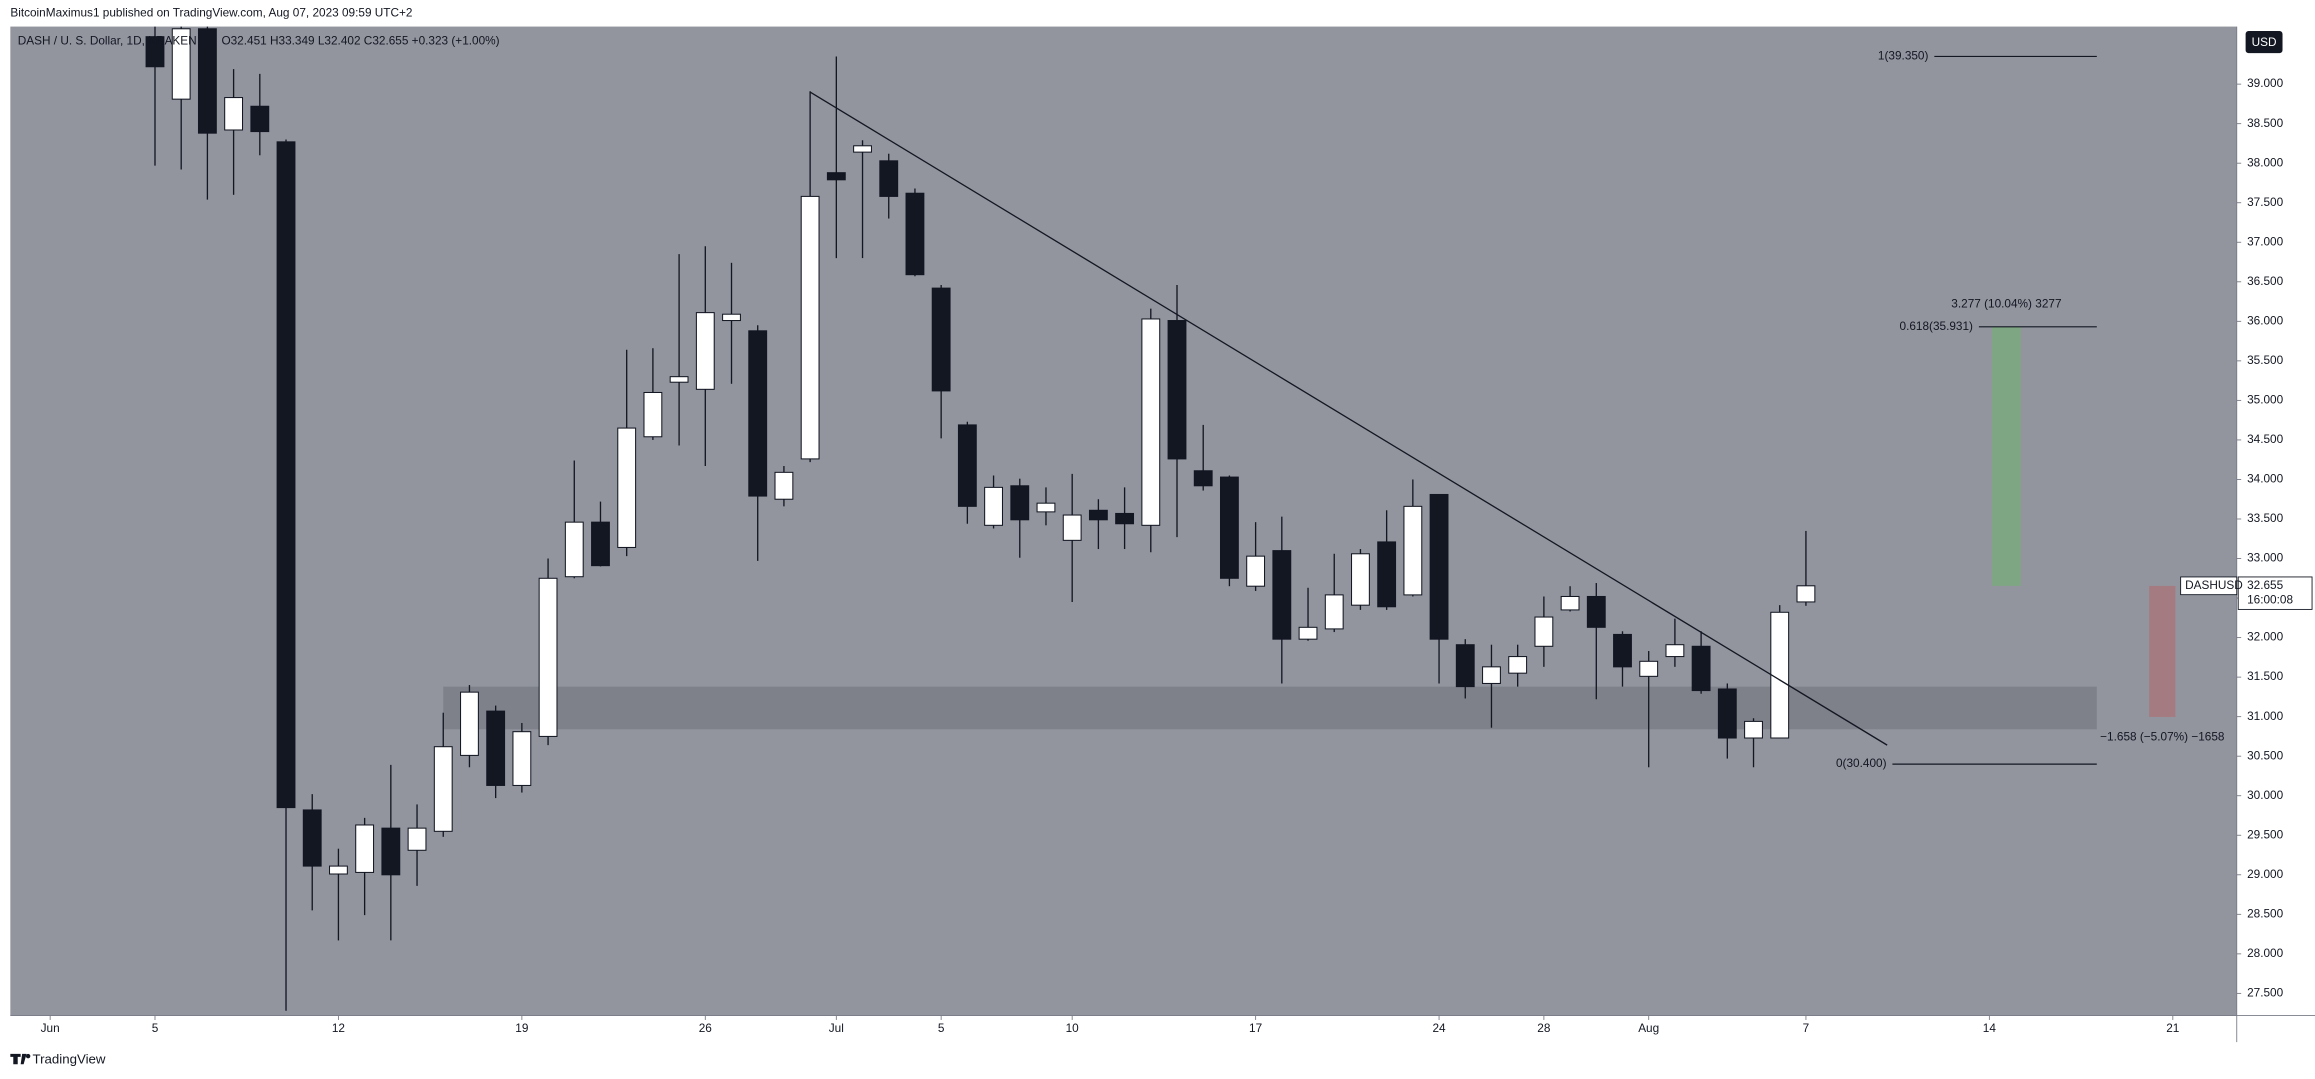  What do you see at coordinates (2265, 558) in the screenshot?
I see `y-tick-label: 33.000` at bounding box center [2265, 558].